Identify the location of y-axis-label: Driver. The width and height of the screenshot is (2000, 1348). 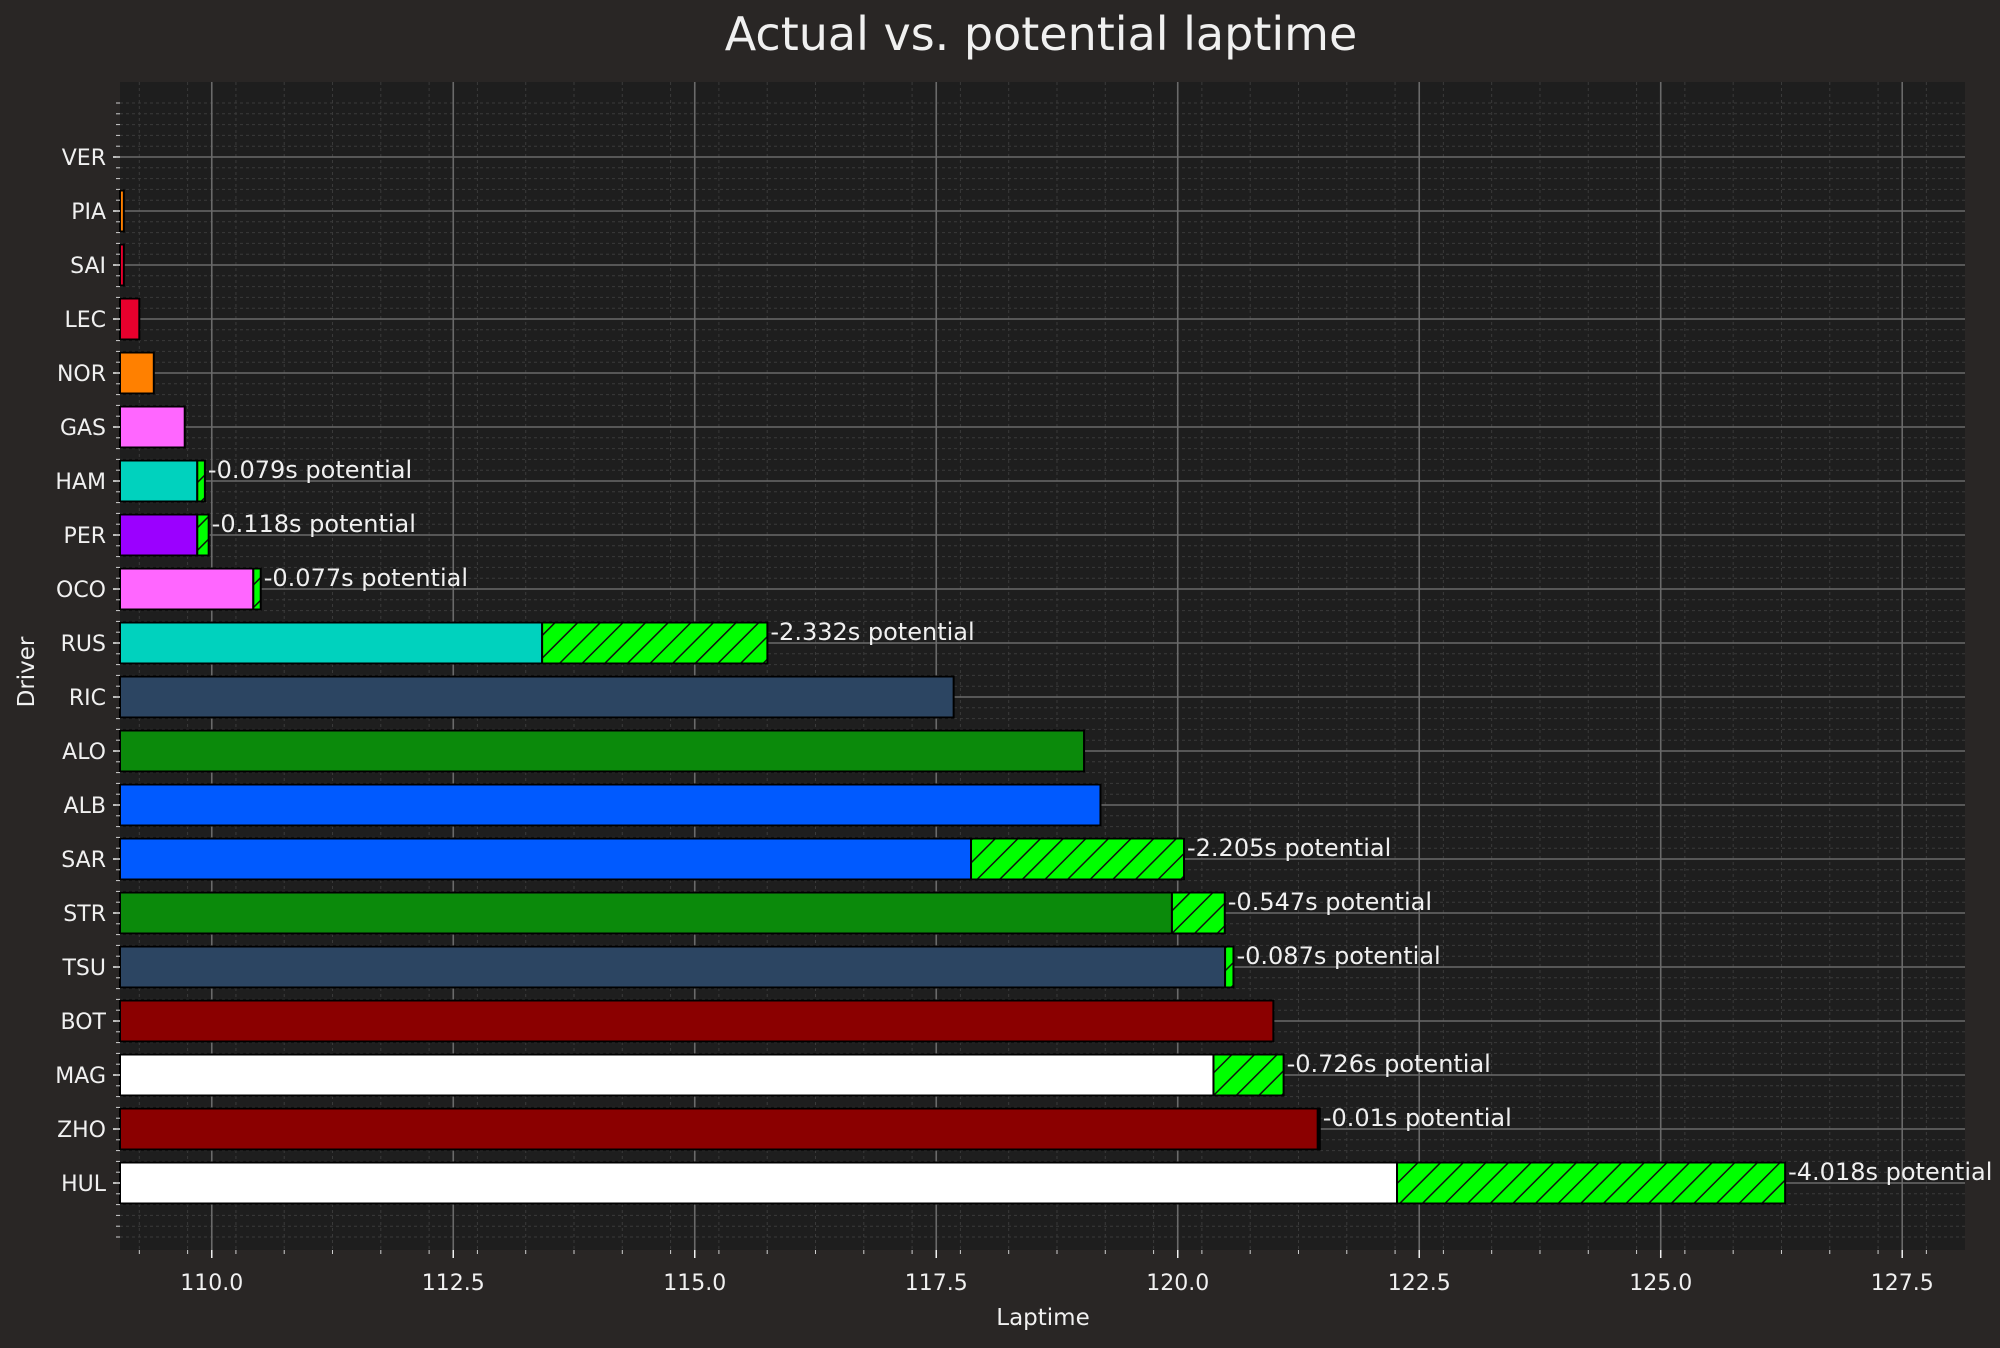
(27, 671).